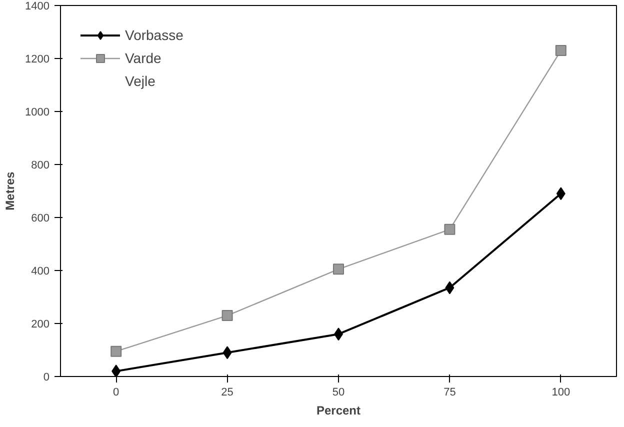  Describe the element at coordinates (116, 392) in the screenshot. I see `x-tick-label: 0` at that location.